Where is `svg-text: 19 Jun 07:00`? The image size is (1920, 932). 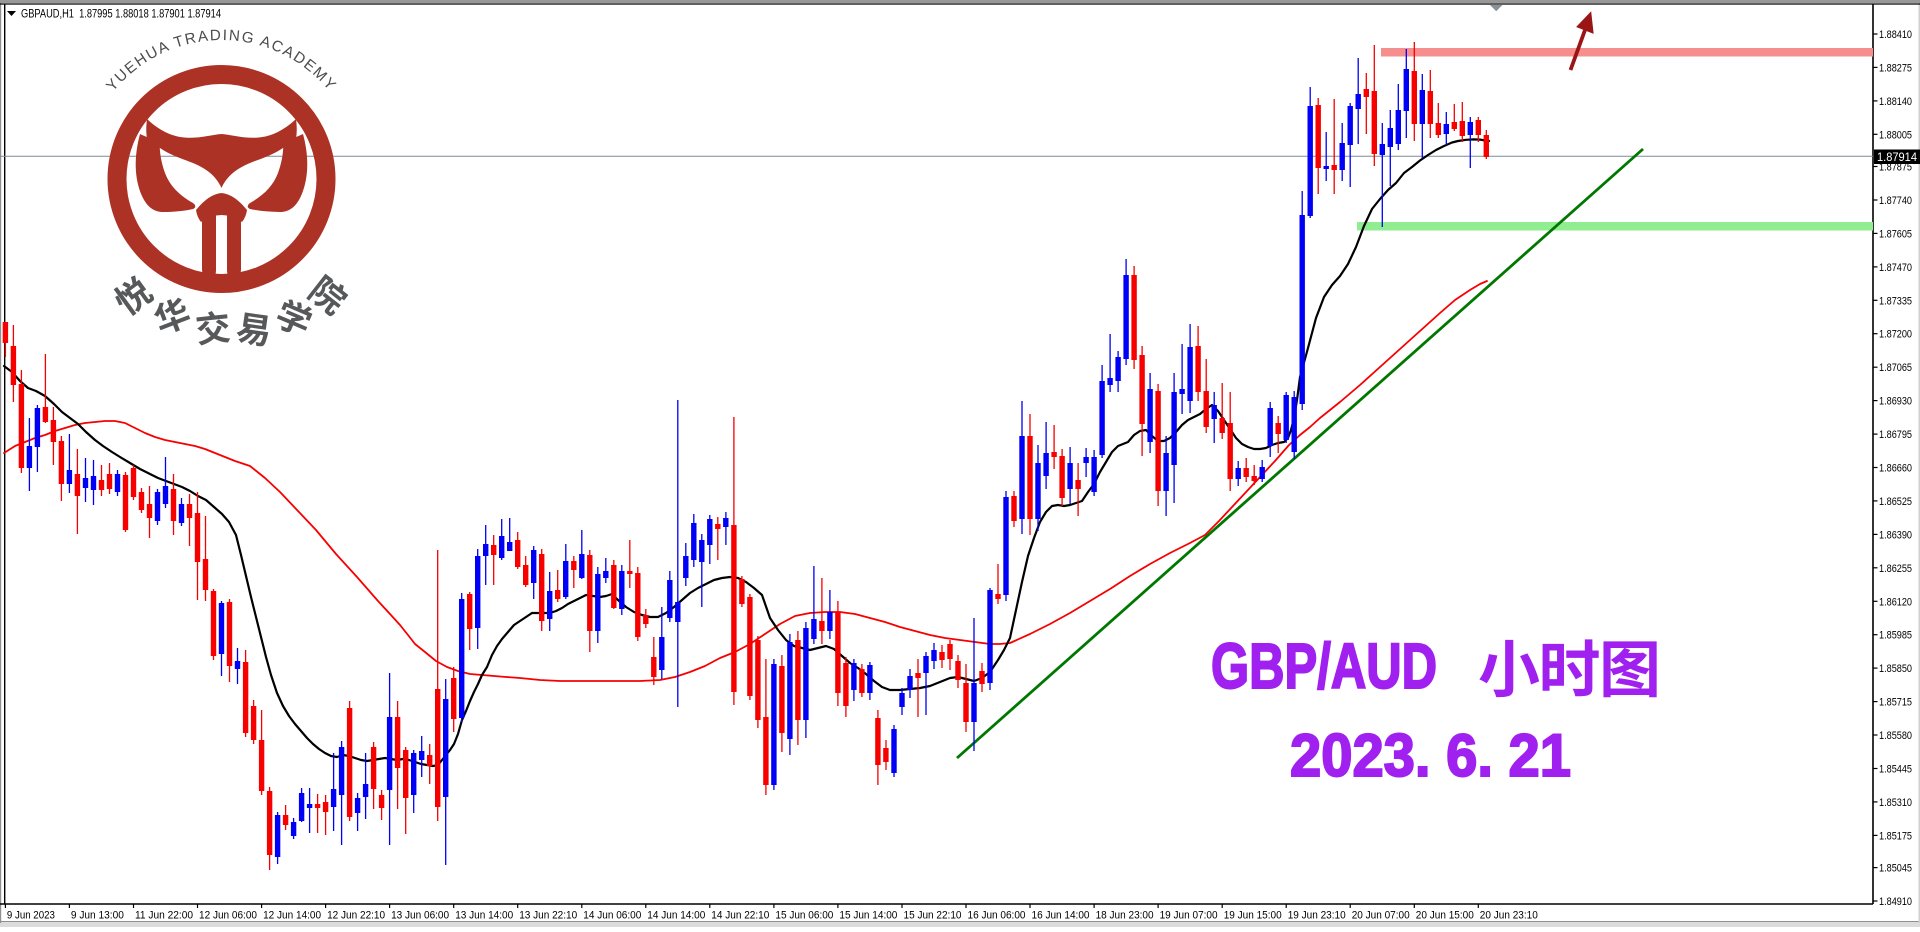
svg-text: 19 Jun 07:00 is located at coordinates (1189, 916).